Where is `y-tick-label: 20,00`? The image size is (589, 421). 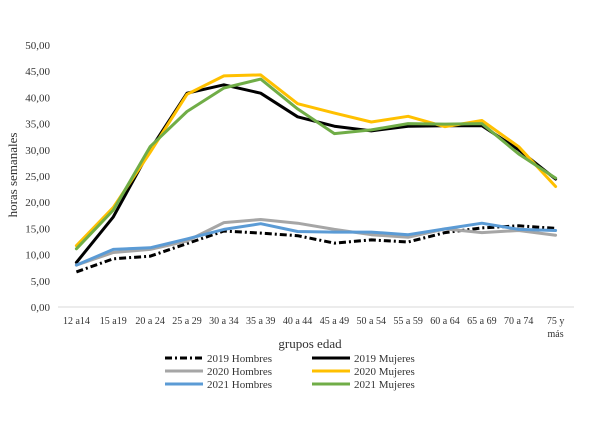 y-tick-label: 20,00 is located at coordinates (37, 203).